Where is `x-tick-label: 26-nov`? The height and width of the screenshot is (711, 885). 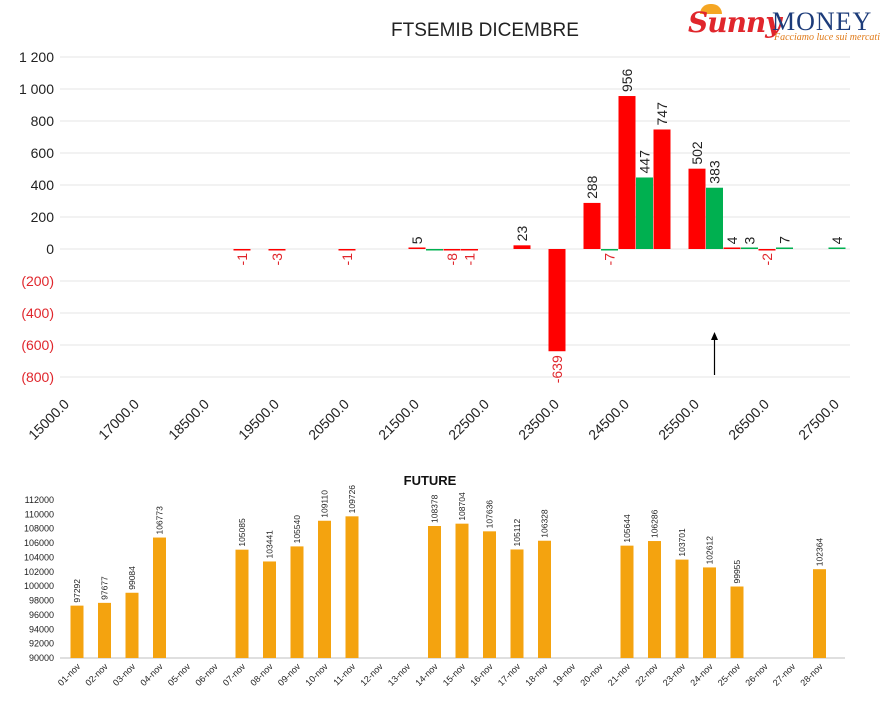
x-tick-label: 26-nov is located at coordinates (756, 674).